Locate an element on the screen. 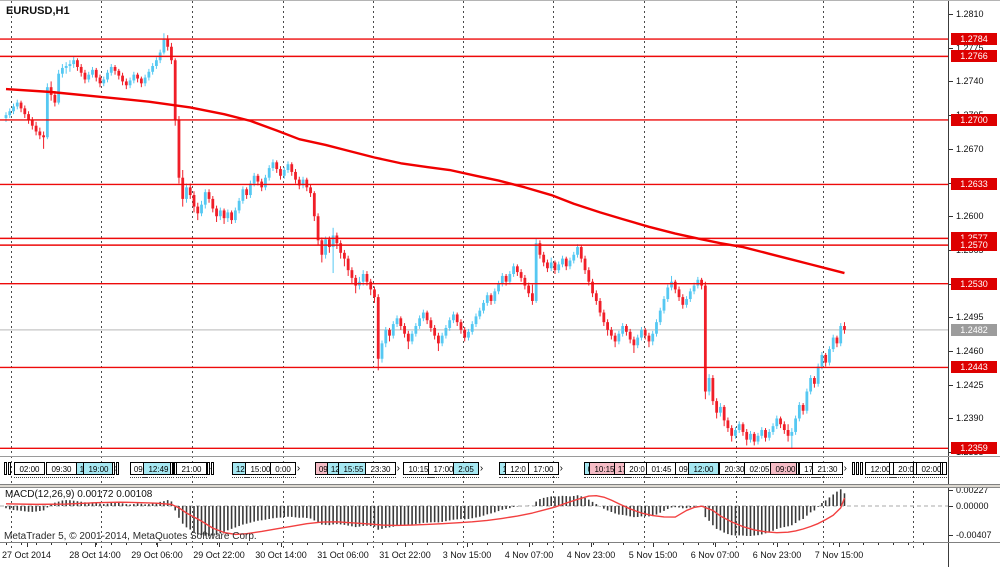  time-axis-label: 28 Oct 14:00 is located at coordinates (95, 555).